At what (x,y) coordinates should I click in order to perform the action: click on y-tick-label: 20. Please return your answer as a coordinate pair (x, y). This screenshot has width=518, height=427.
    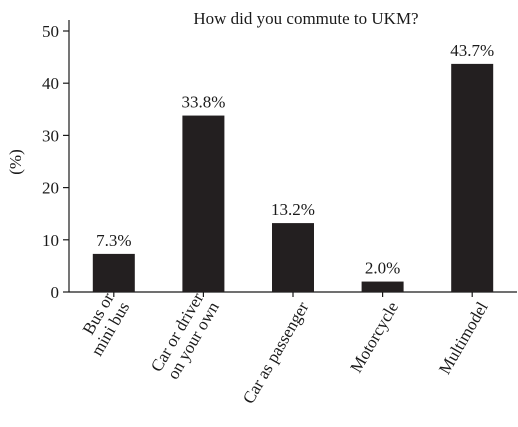
    Looking at the image, I should click on (50, 188).